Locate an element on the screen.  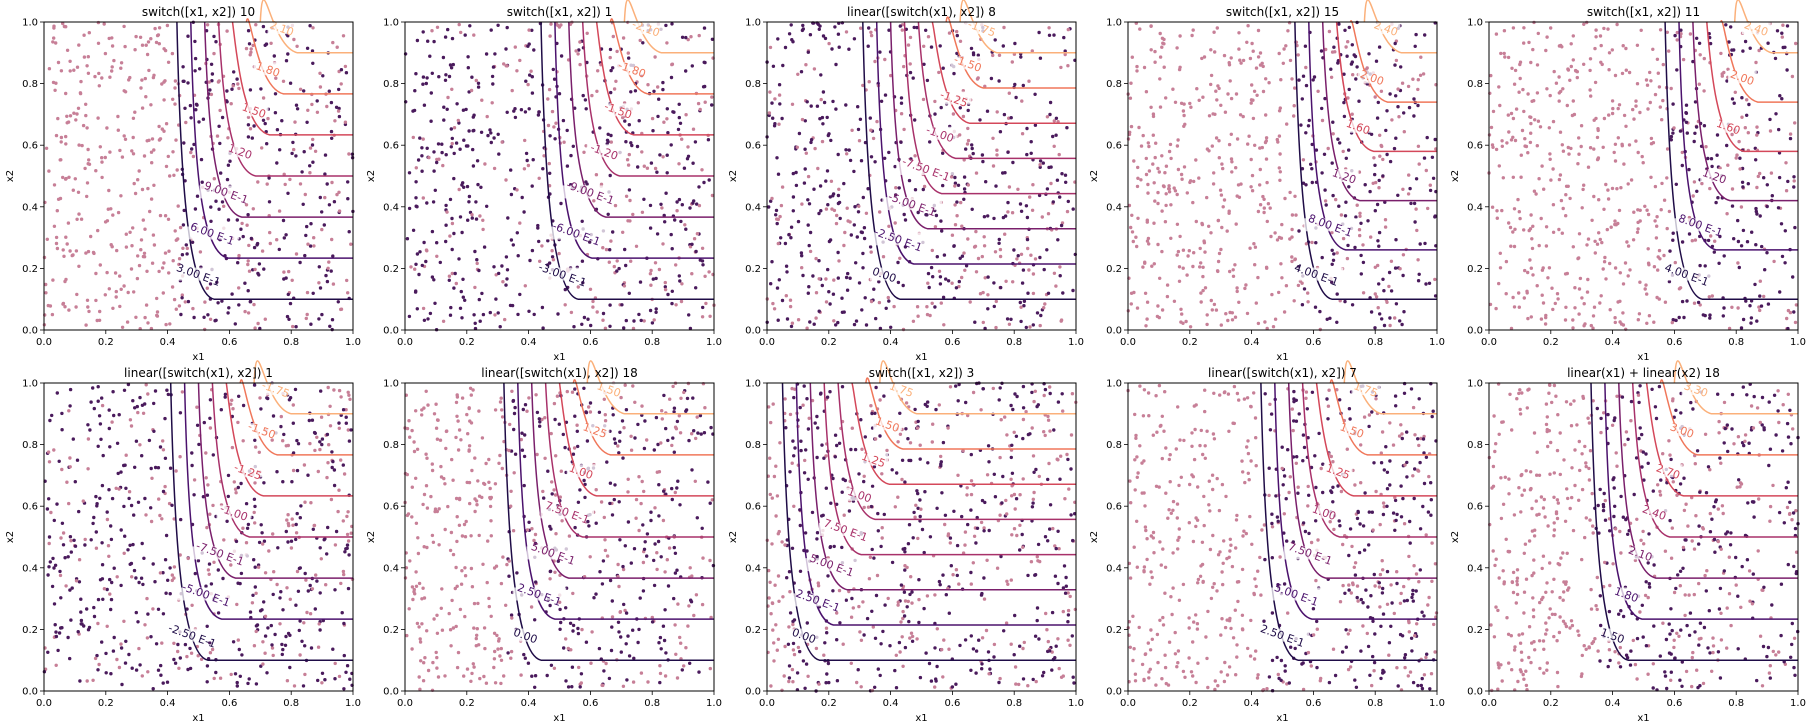
contour-line is located at coordinates (641, 119).